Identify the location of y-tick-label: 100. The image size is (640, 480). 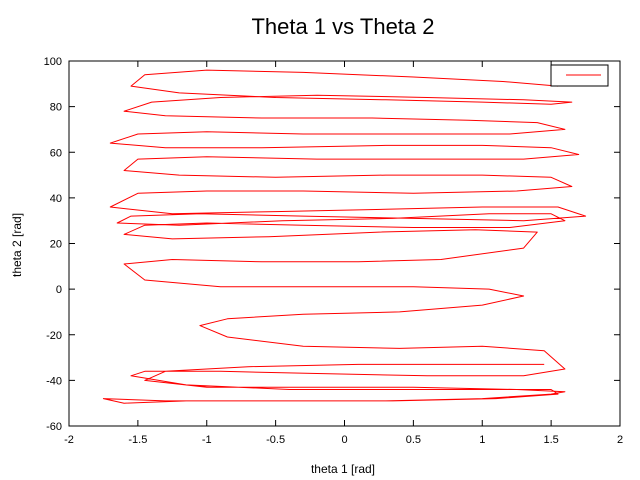
(53, 62).